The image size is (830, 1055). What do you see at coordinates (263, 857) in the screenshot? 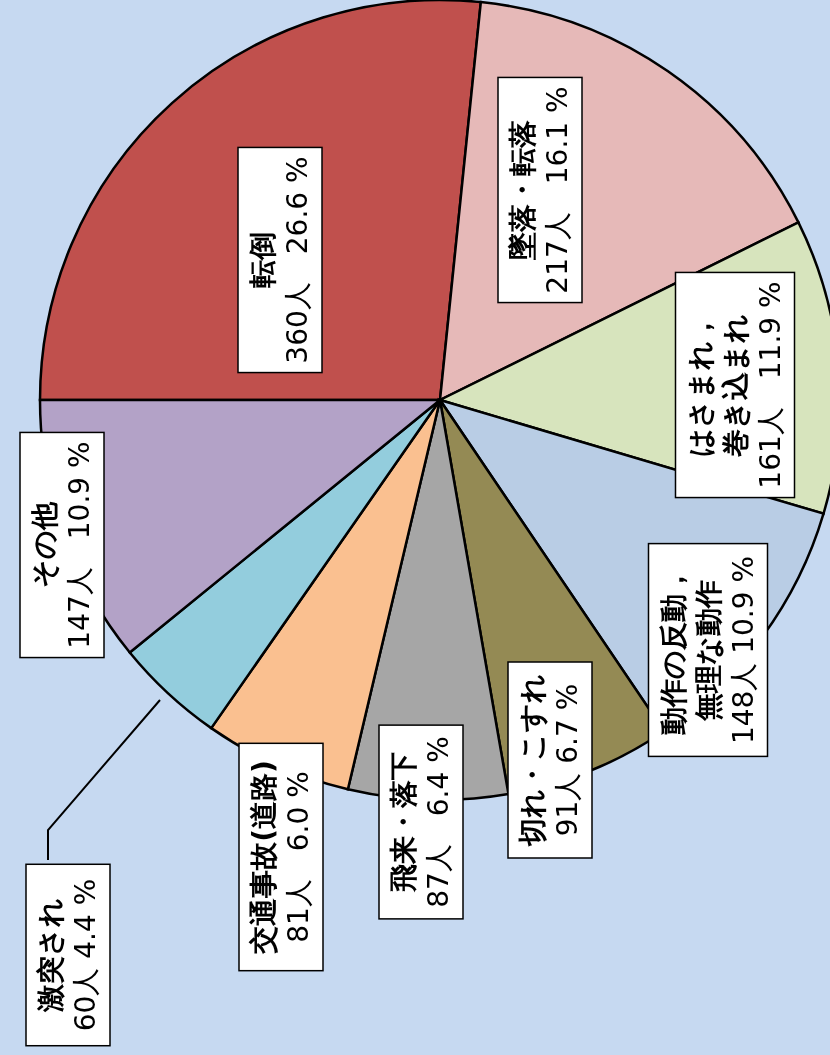
I see `slice-label: 交通事故(道路)` at bounding box center [263, 857].